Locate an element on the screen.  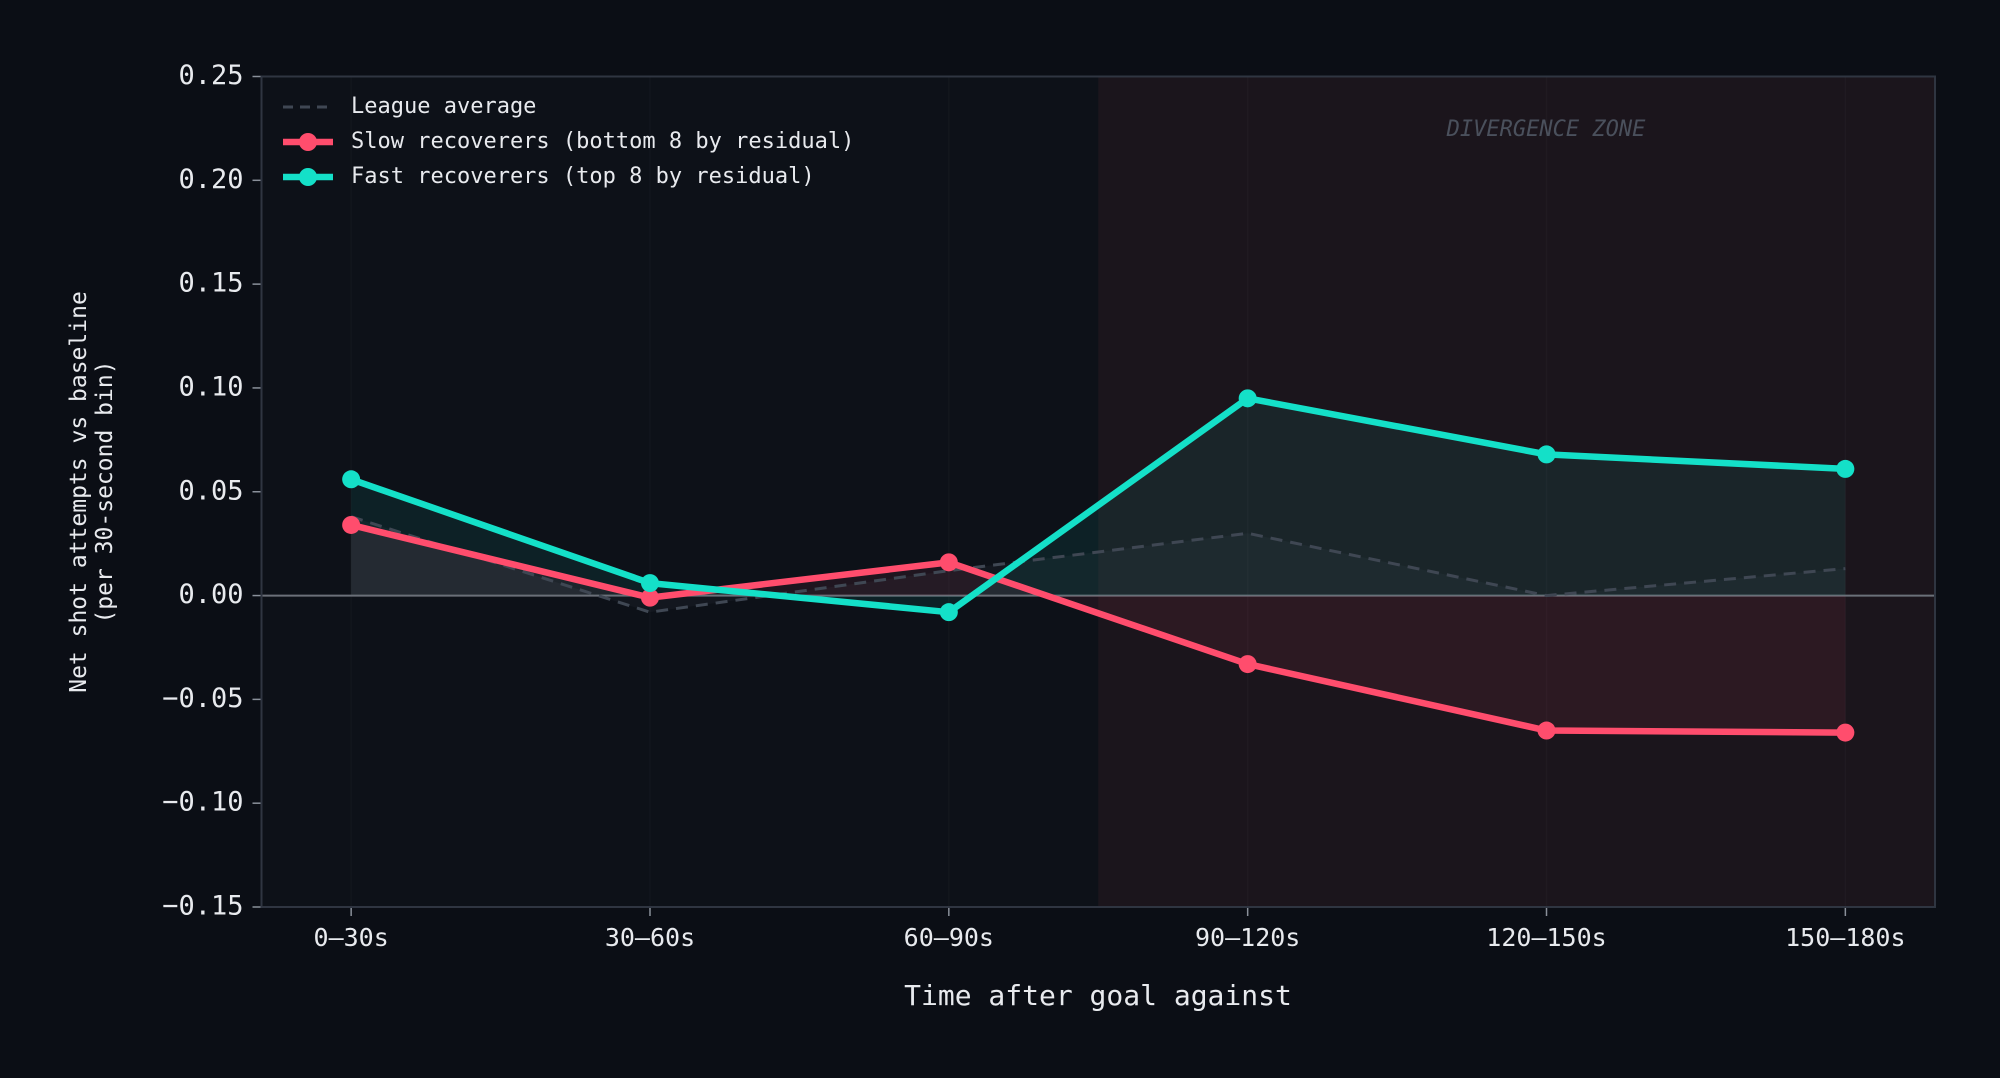
legend-label: Slow recoverers (bottom 8 by residual) is located at coordinates (602, 141).